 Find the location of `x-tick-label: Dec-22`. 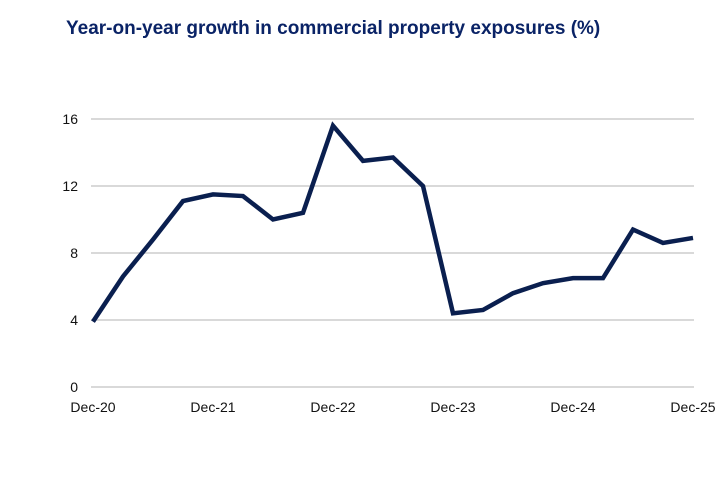

x-tick-label: Dec-22 is located at coordinates (332, 407).